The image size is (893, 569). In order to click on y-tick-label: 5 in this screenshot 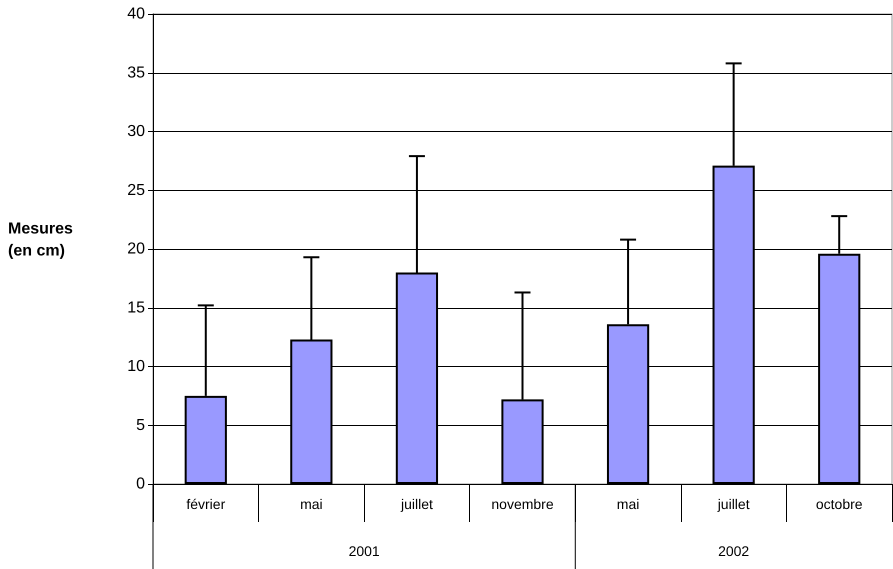, I will do `click(141, 425)`.